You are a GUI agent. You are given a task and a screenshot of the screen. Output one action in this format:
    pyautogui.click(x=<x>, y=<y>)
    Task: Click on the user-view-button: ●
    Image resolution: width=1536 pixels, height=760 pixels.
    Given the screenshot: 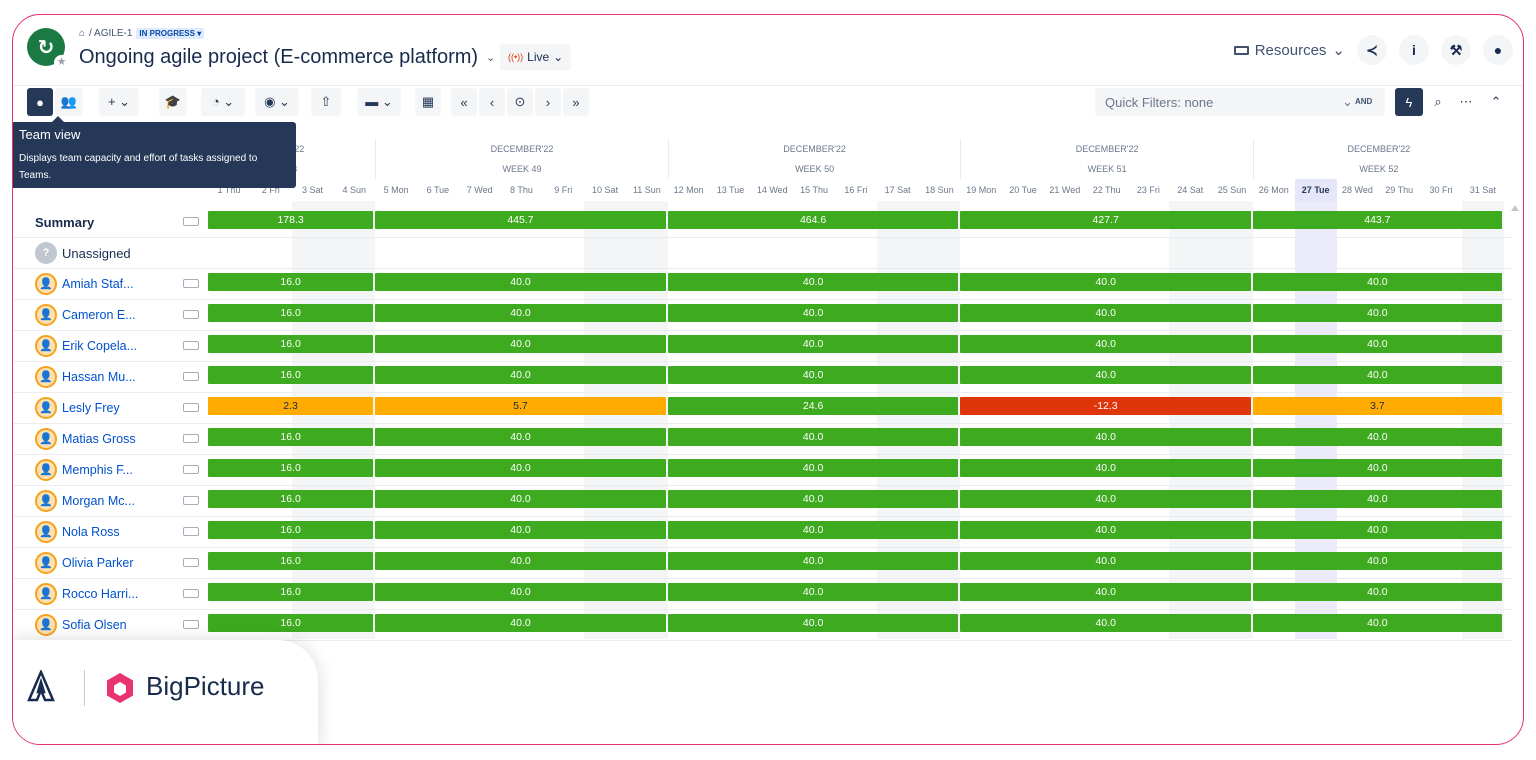 What is the action you would take?
    pyautogui.click(x=40, y=102)
    